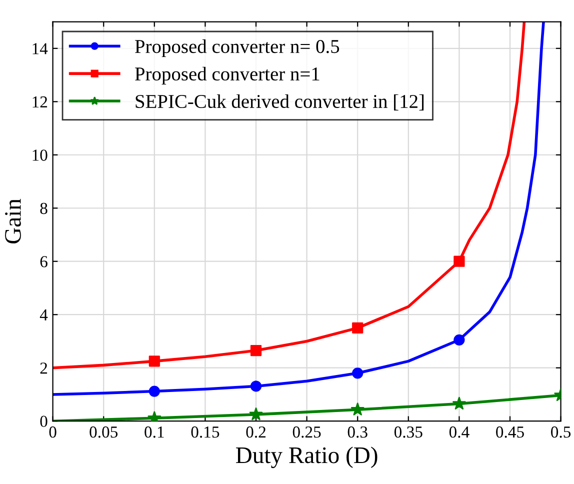  Describe the element at coordinates (40, 102) in the screenshot. I see `y-tick-label: 12` at that location.